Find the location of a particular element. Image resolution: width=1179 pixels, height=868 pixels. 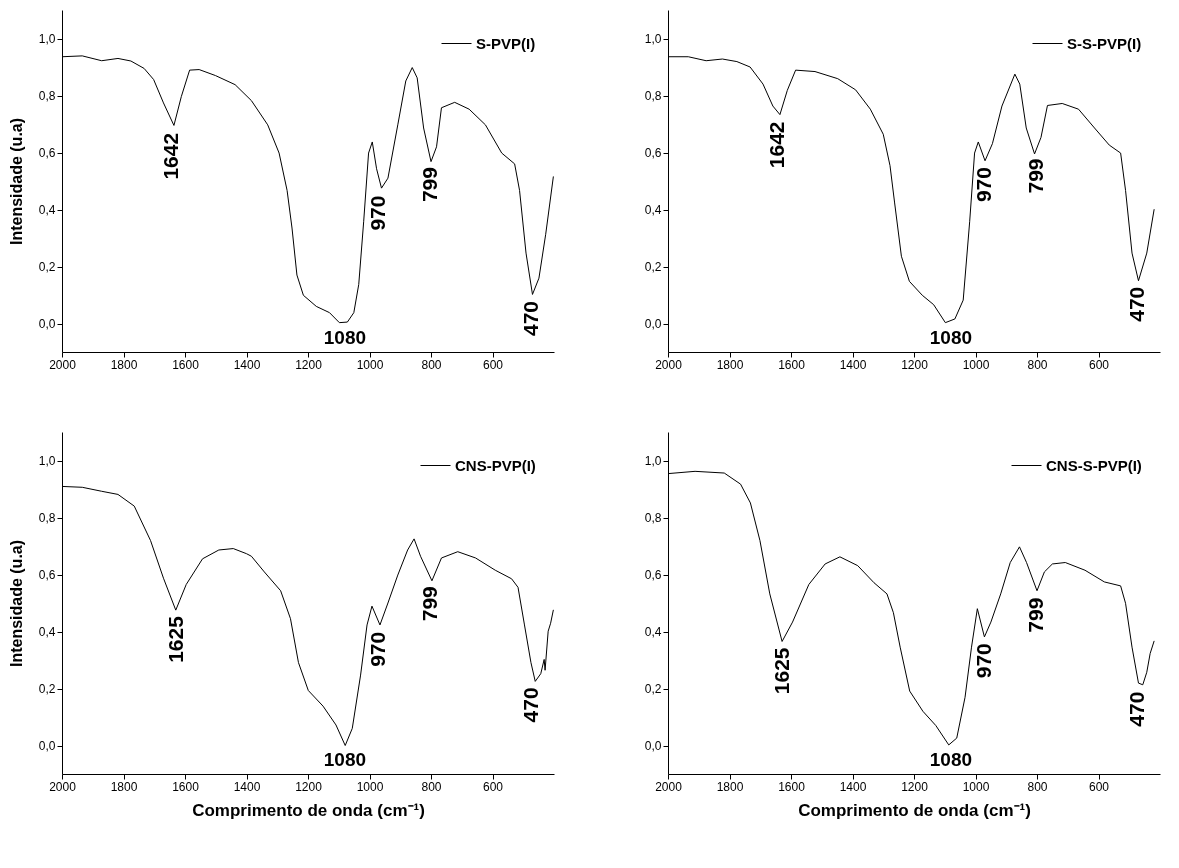

legend-label: CNS-S-PVP(I) is located at coordinates (1094, 465).